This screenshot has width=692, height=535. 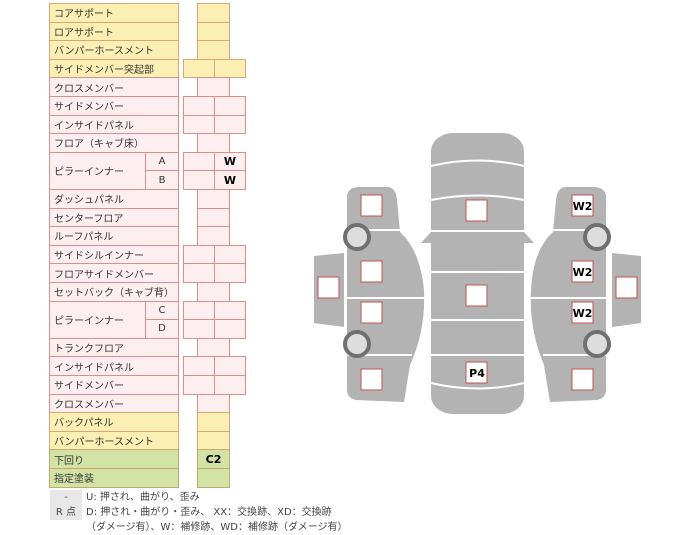 What do you see at coordinates (162, 310) in the screenshot?
I see `row-sublabel: C` at bounding box center [162, 310].